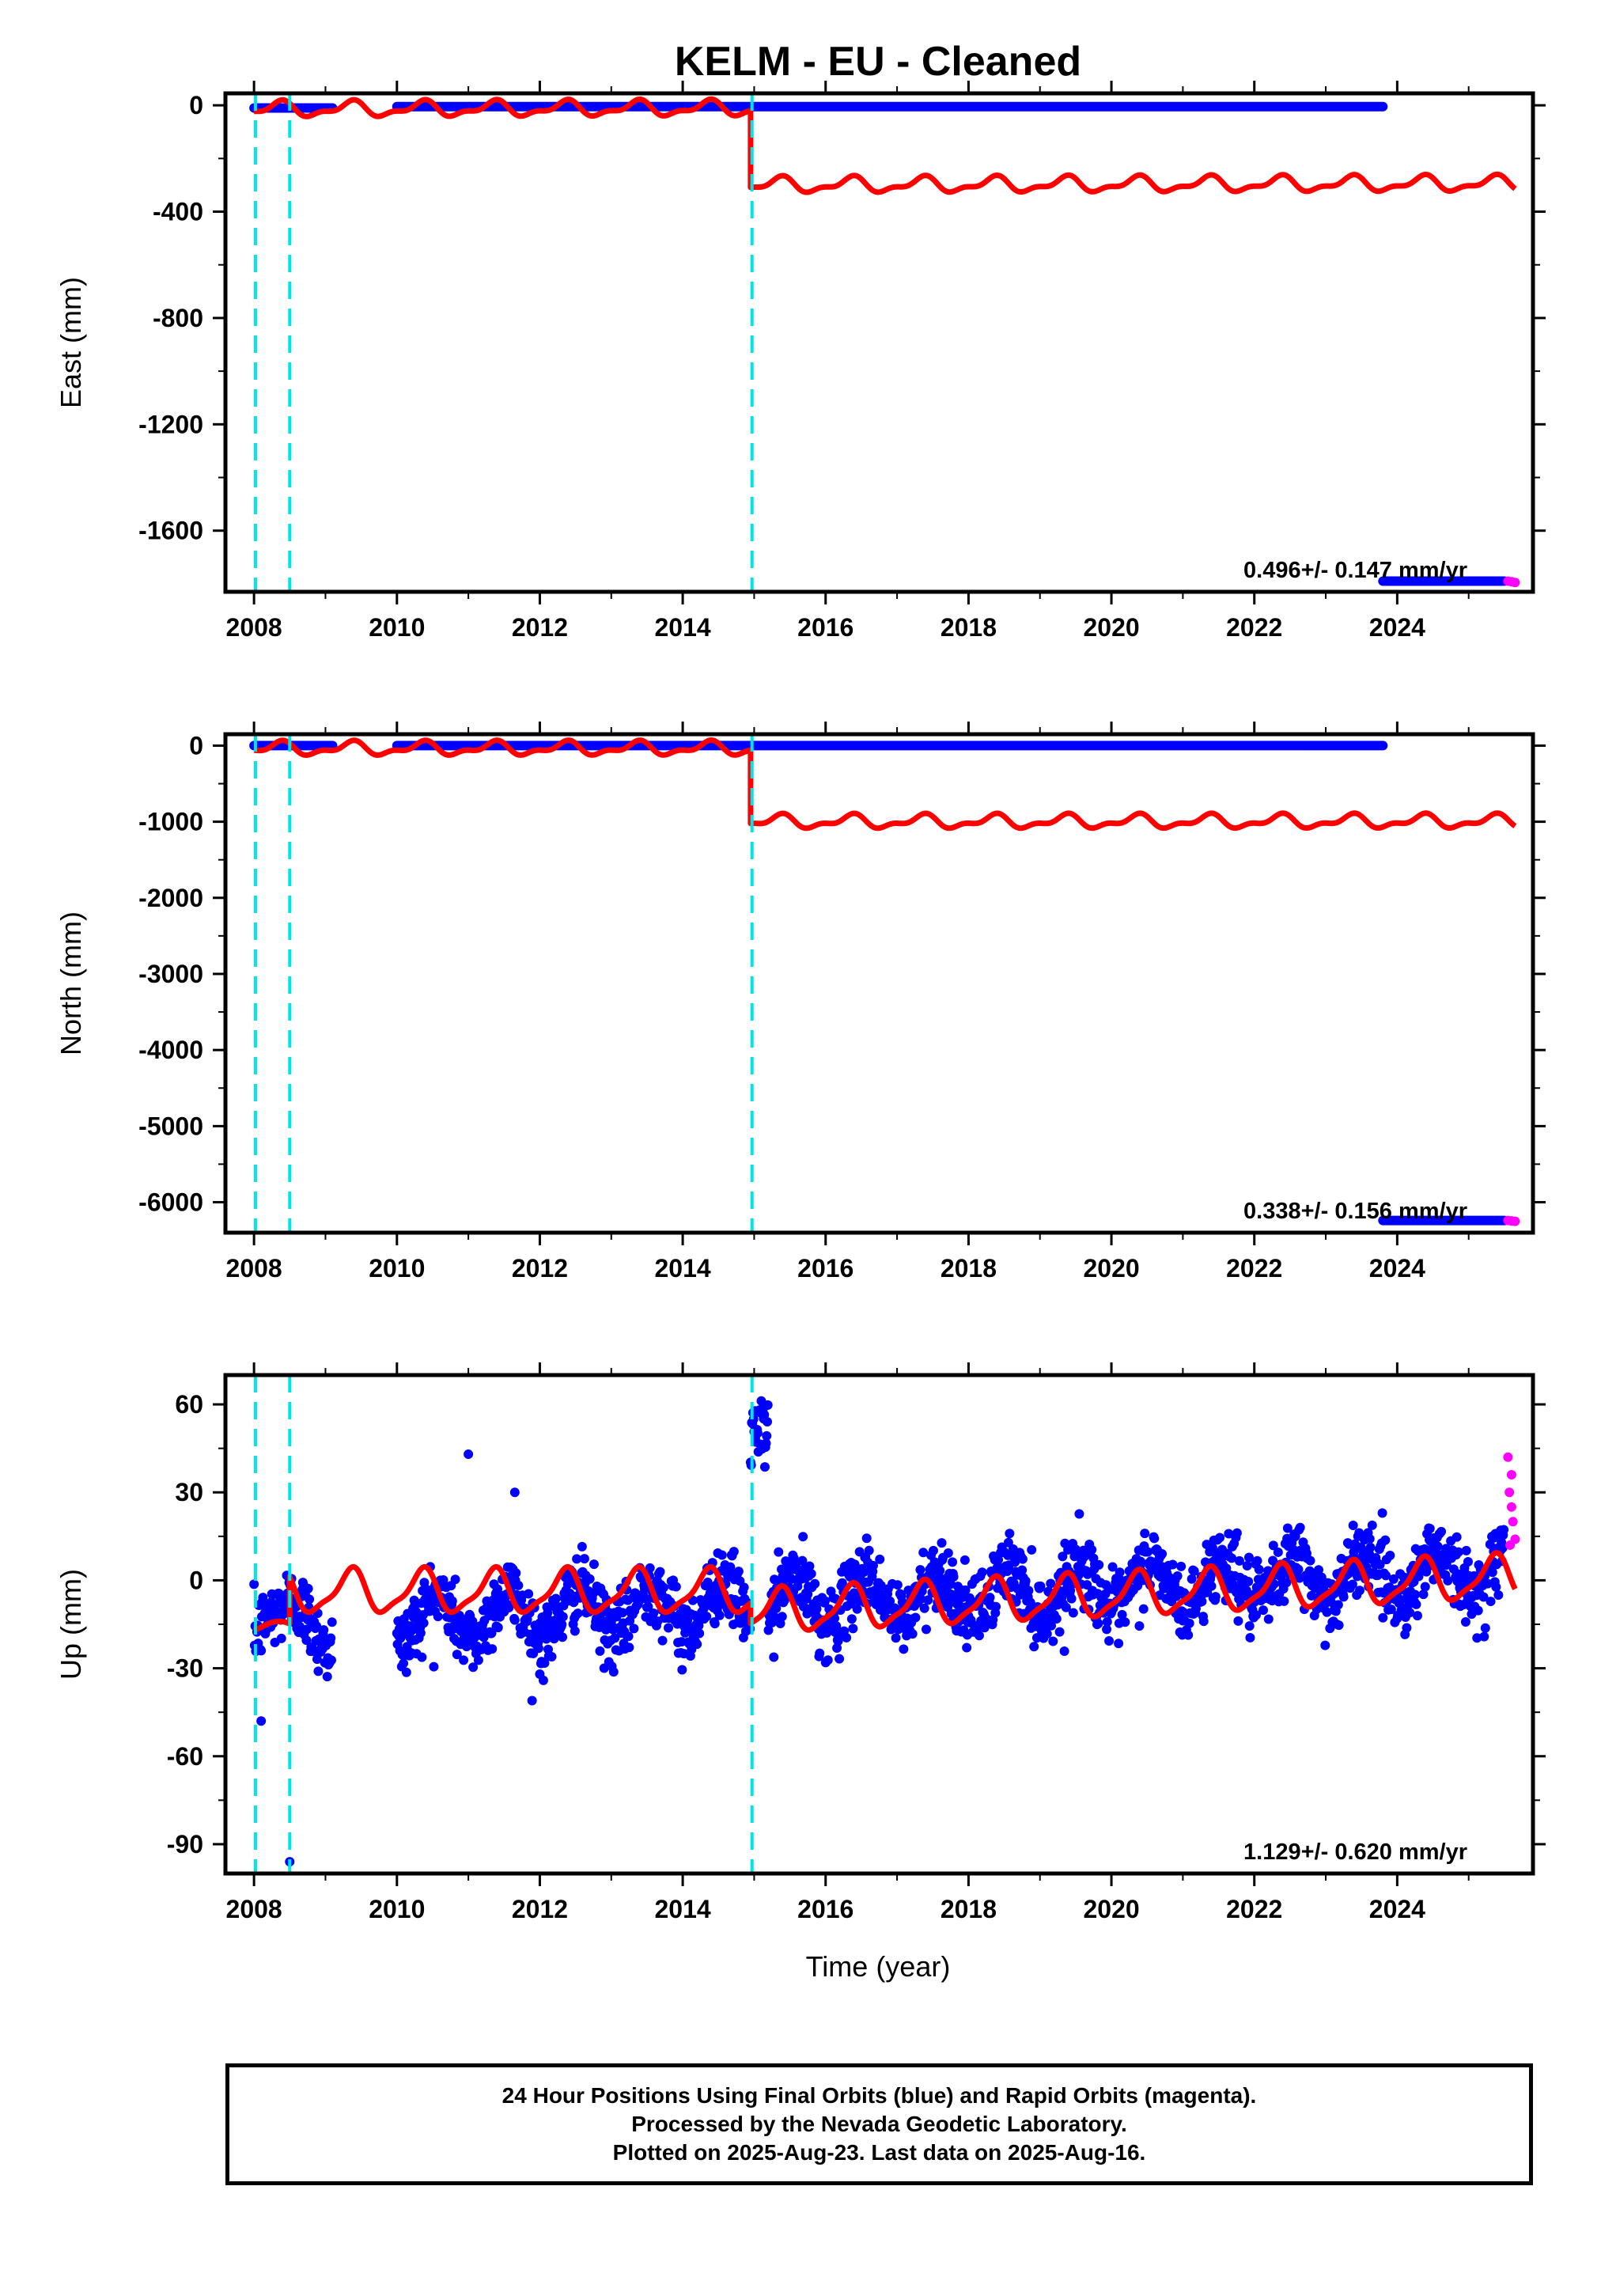 Image resolution: width=1601 pixels, height=2296 pixels. I want to click on rapid-orbit-point, so click(1510, 1492).